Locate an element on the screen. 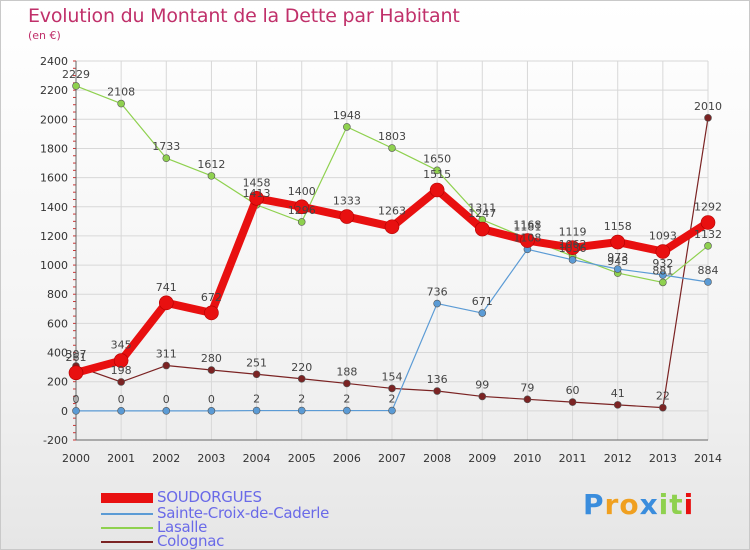 This screenshot has height=550, width=750. logo-letter: t is located at coordinates (676, 504).